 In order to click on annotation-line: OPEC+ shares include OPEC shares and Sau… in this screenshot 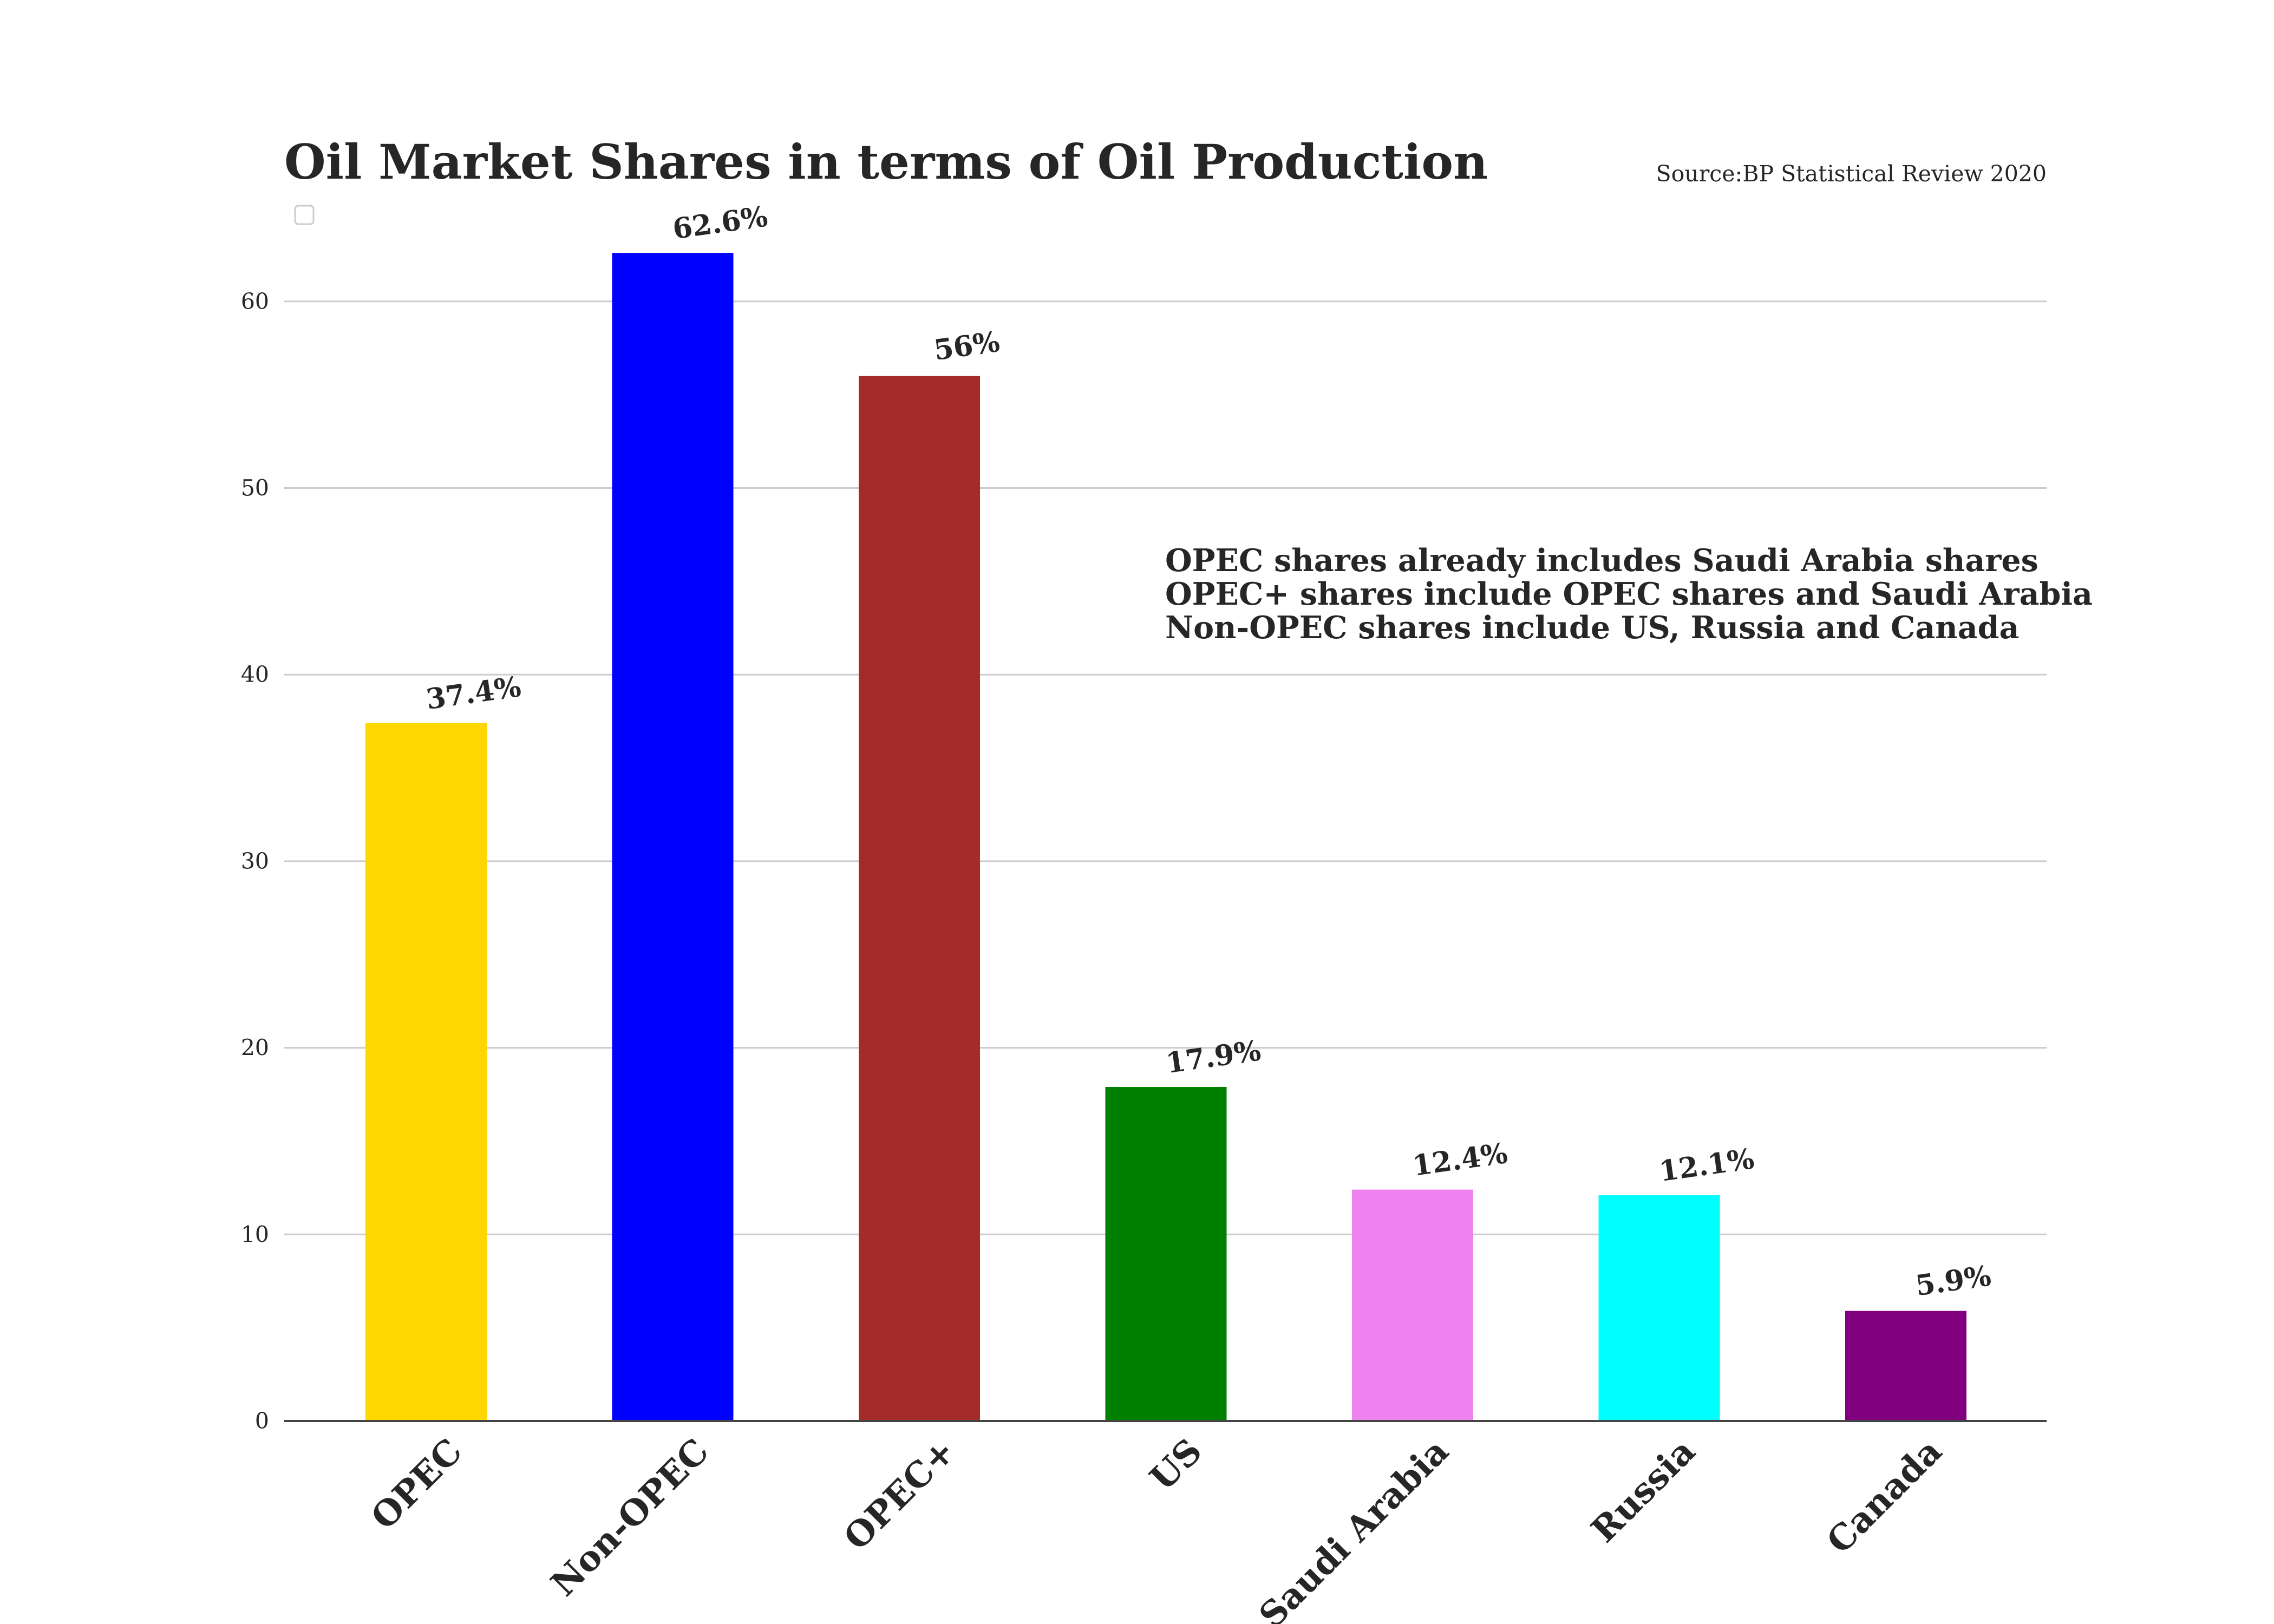, I will do `click(1629, 594)`.